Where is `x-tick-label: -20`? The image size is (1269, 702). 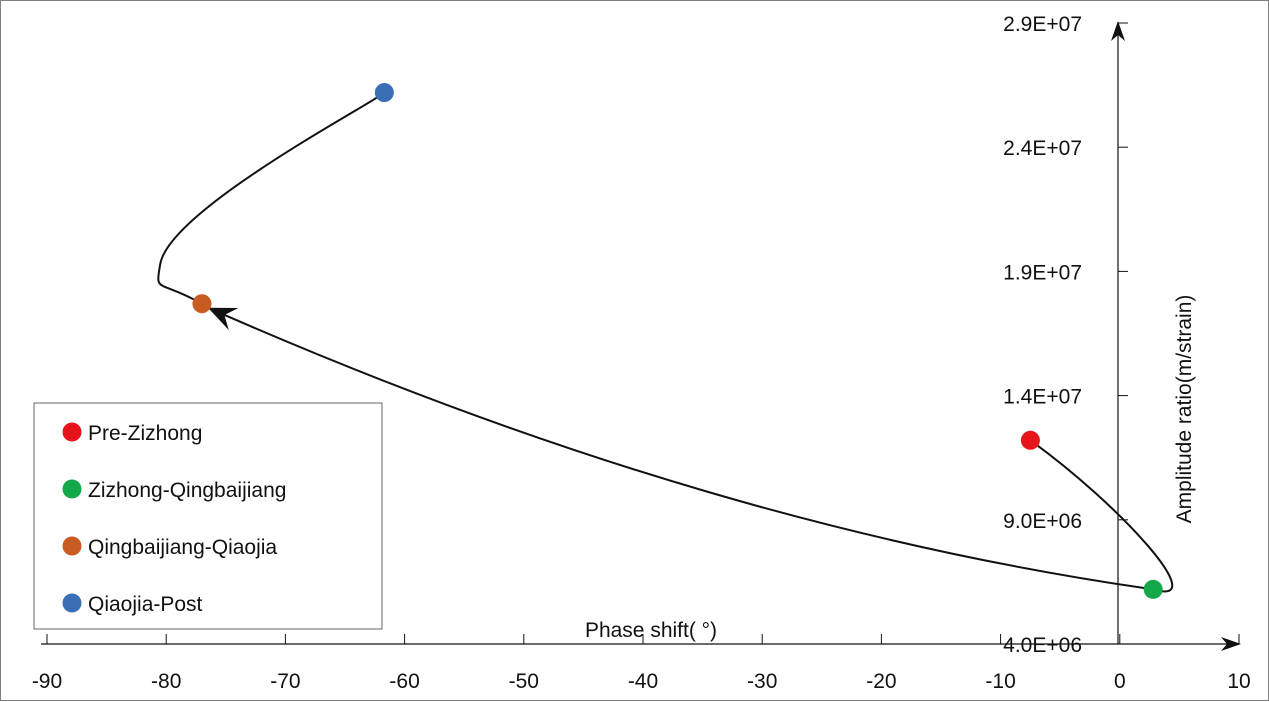 x-tick-label: -20 is located at coordinates (881, 681).